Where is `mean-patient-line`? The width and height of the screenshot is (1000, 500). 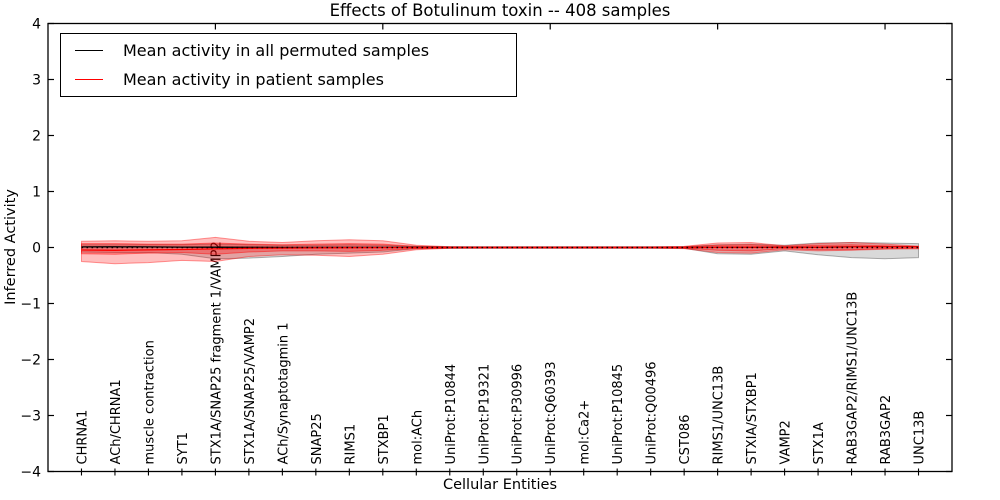 mean-patient-line is located at coordinates (500, 248).